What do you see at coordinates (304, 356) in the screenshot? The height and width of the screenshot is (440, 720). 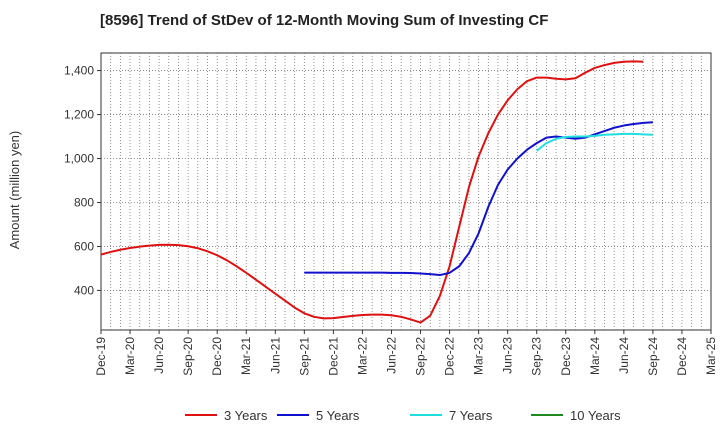 I see `x-tick-label: Sep-21` at bounding box center [304, 356].